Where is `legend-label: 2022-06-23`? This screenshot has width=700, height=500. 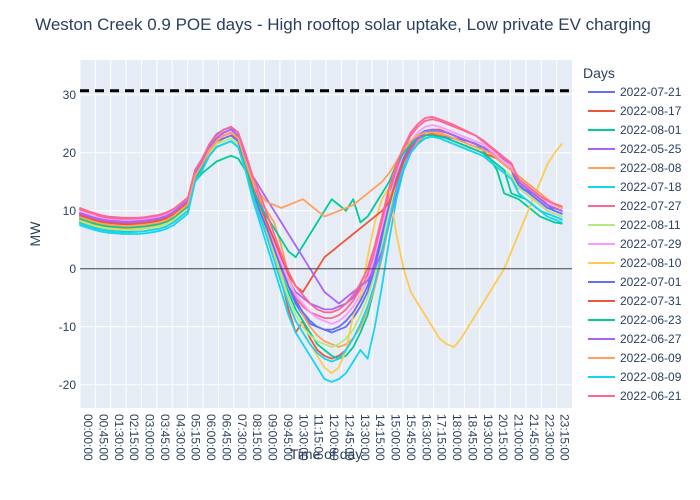 legend-label: 2022-06-23 is located at coordinates (651, 320).